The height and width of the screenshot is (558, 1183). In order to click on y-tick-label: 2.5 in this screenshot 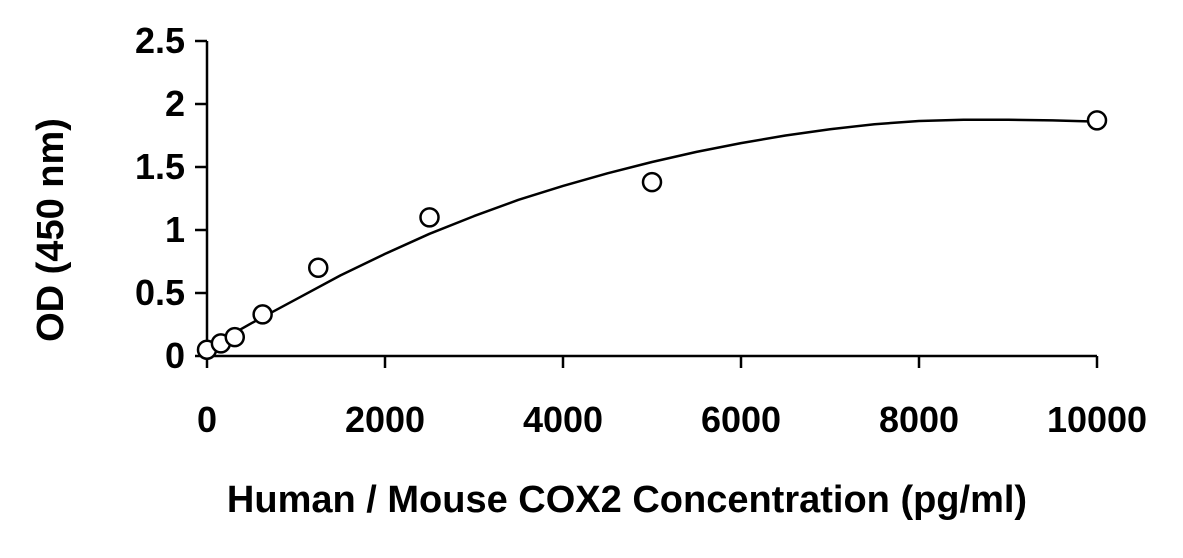, I will do `click(160, 40)`.